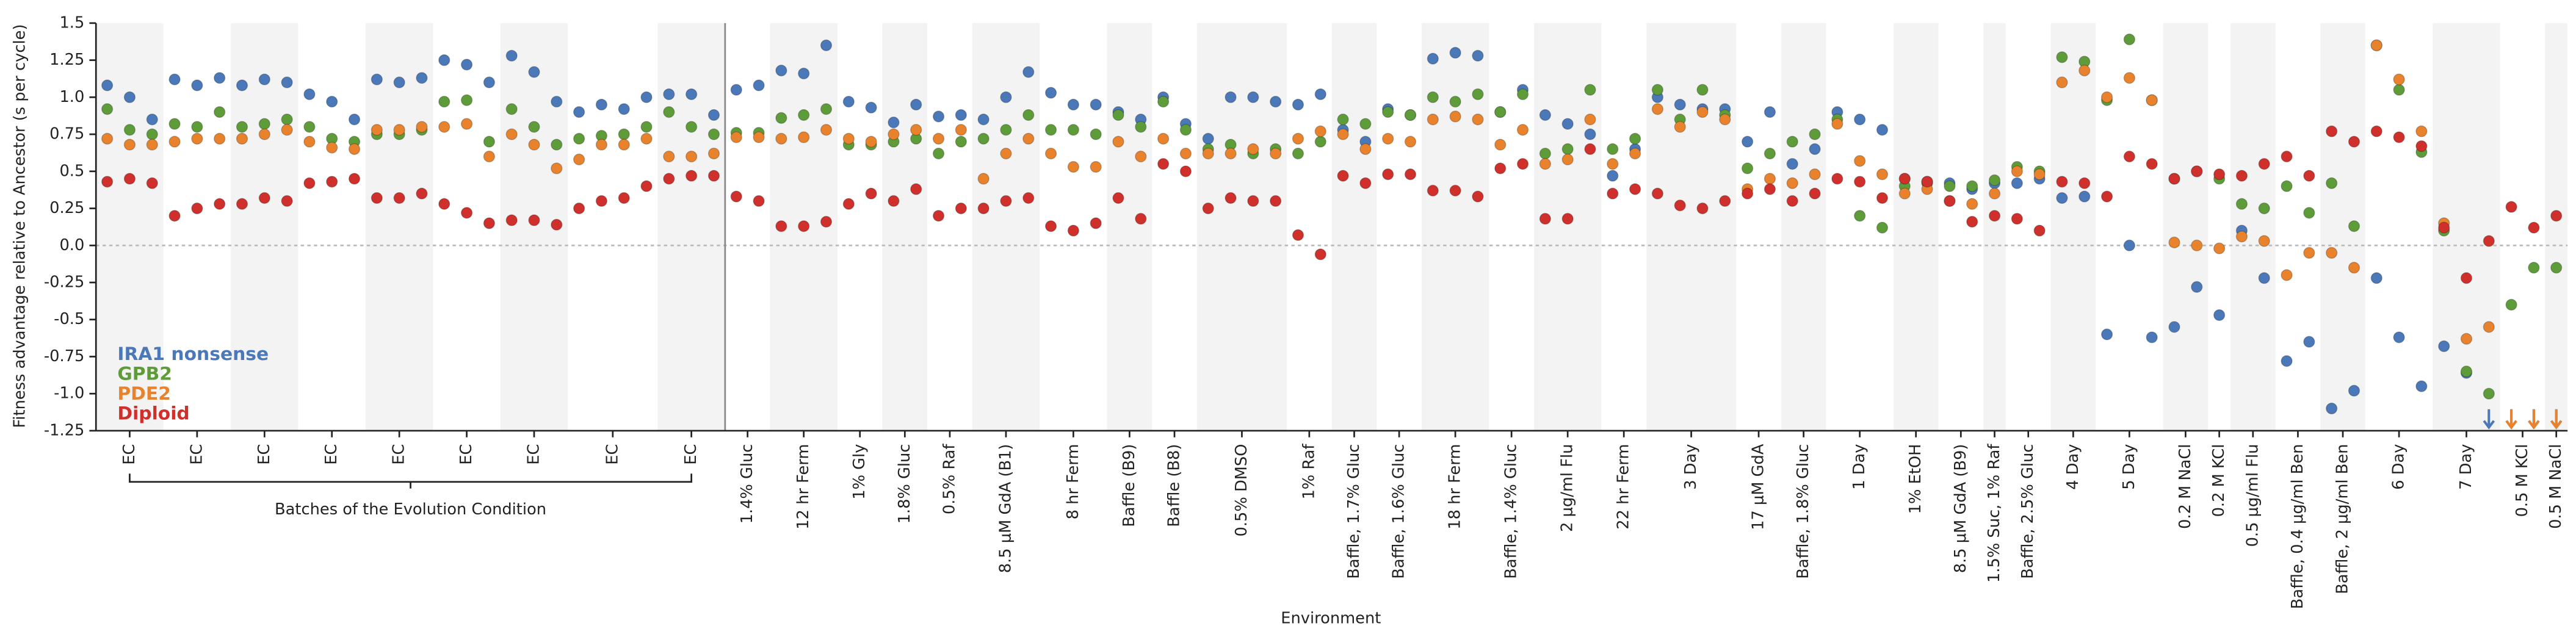 This screenshot has height=637, width=2576. I want to click on x-tick-label: 17 μM GdA, so click(1758, 487).